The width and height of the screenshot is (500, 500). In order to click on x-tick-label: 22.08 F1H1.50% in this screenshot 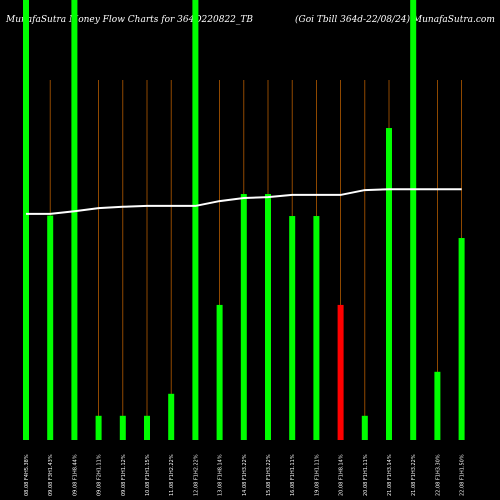, I will do `click(463, 475)`.